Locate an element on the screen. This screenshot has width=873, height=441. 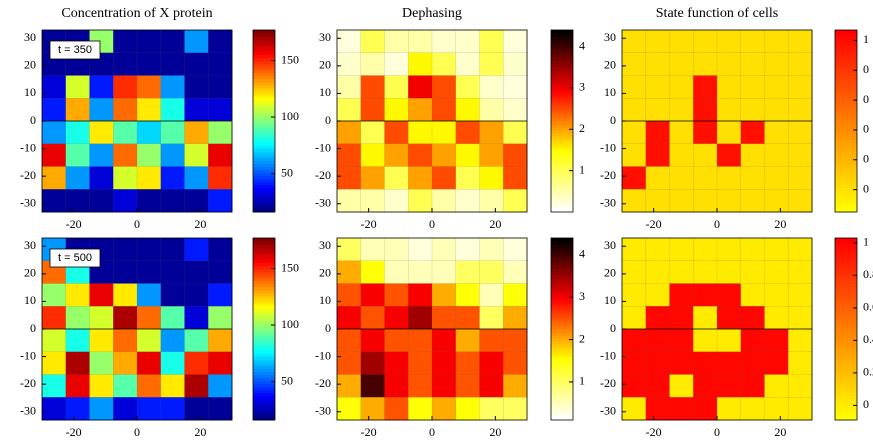
colorbar-tick-label: 1 is located at coordinates (582, 169).